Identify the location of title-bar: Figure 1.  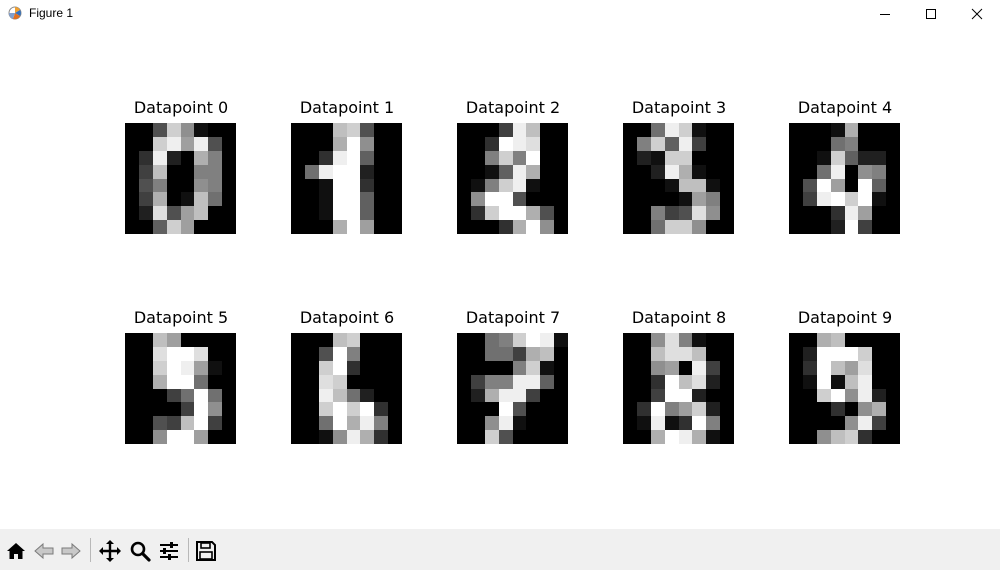
(500, 14).